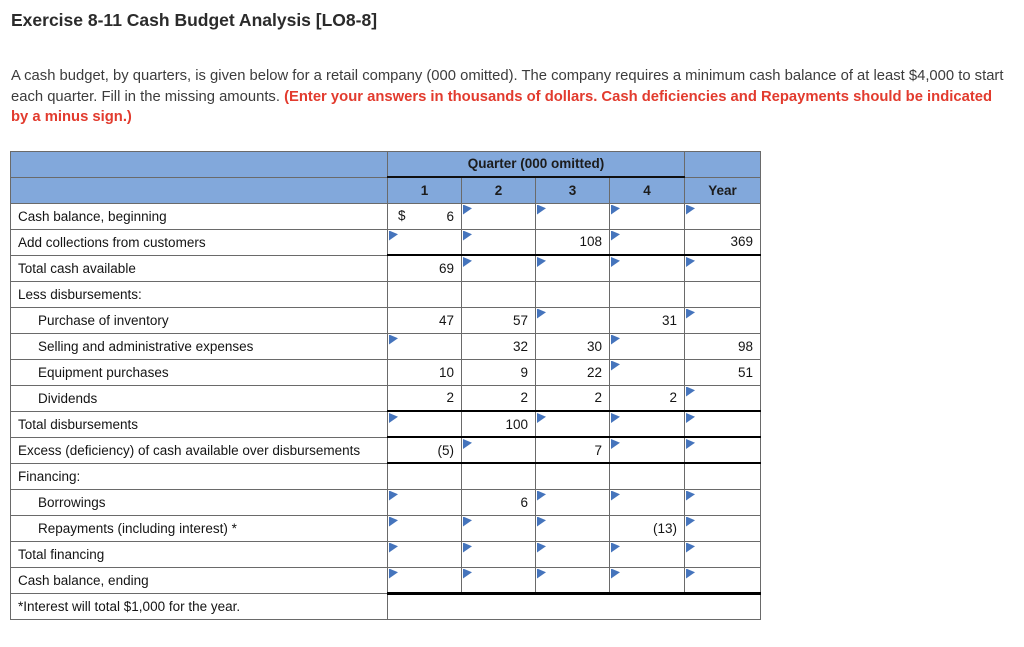 The image size is (1024, 647). I want to click on cell-value: 6, so click(524, 502).